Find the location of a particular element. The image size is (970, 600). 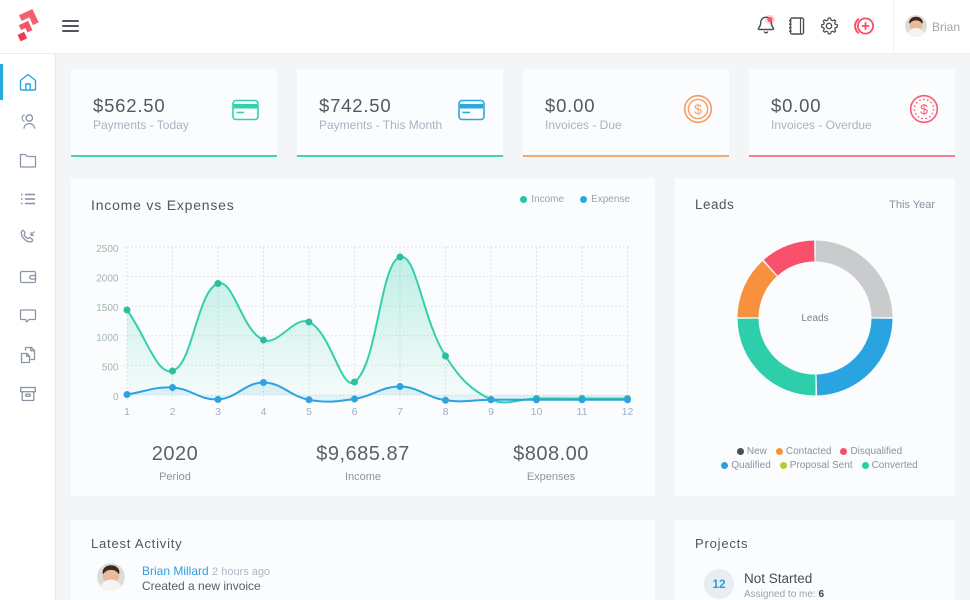

svg-text: 2 is located at coordinates (173, 412).